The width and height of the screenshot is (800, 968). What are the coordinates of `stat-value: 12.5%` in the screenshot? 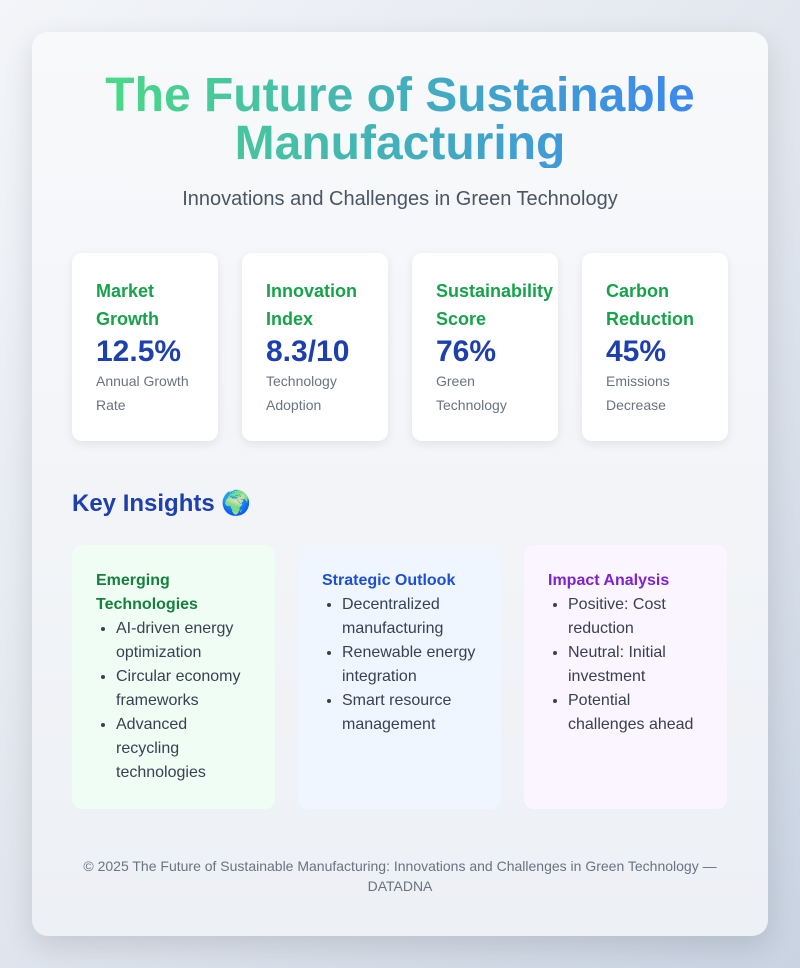 It's located at (139, 351).